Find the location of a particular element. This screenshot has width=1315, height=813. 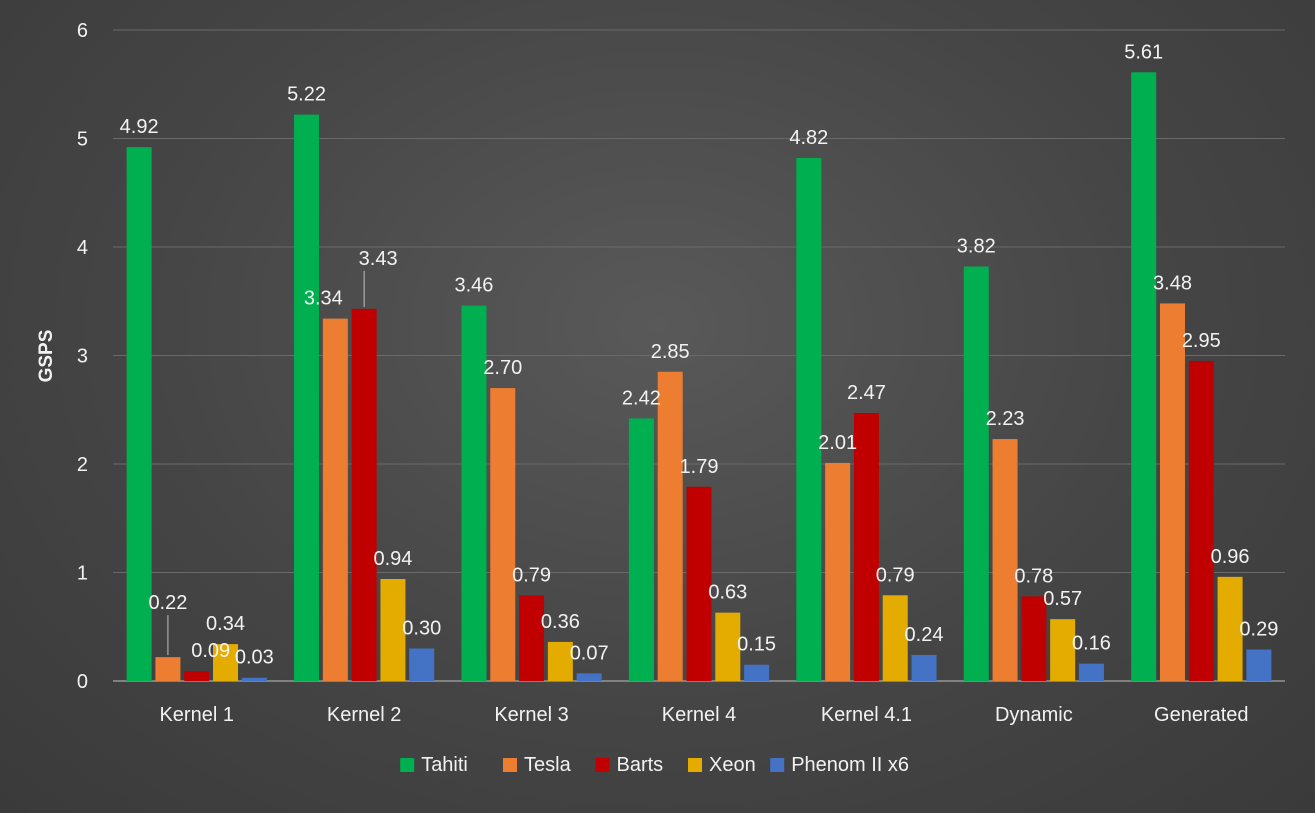

data-label: 5.61 is located at coordinates (1143, 52).